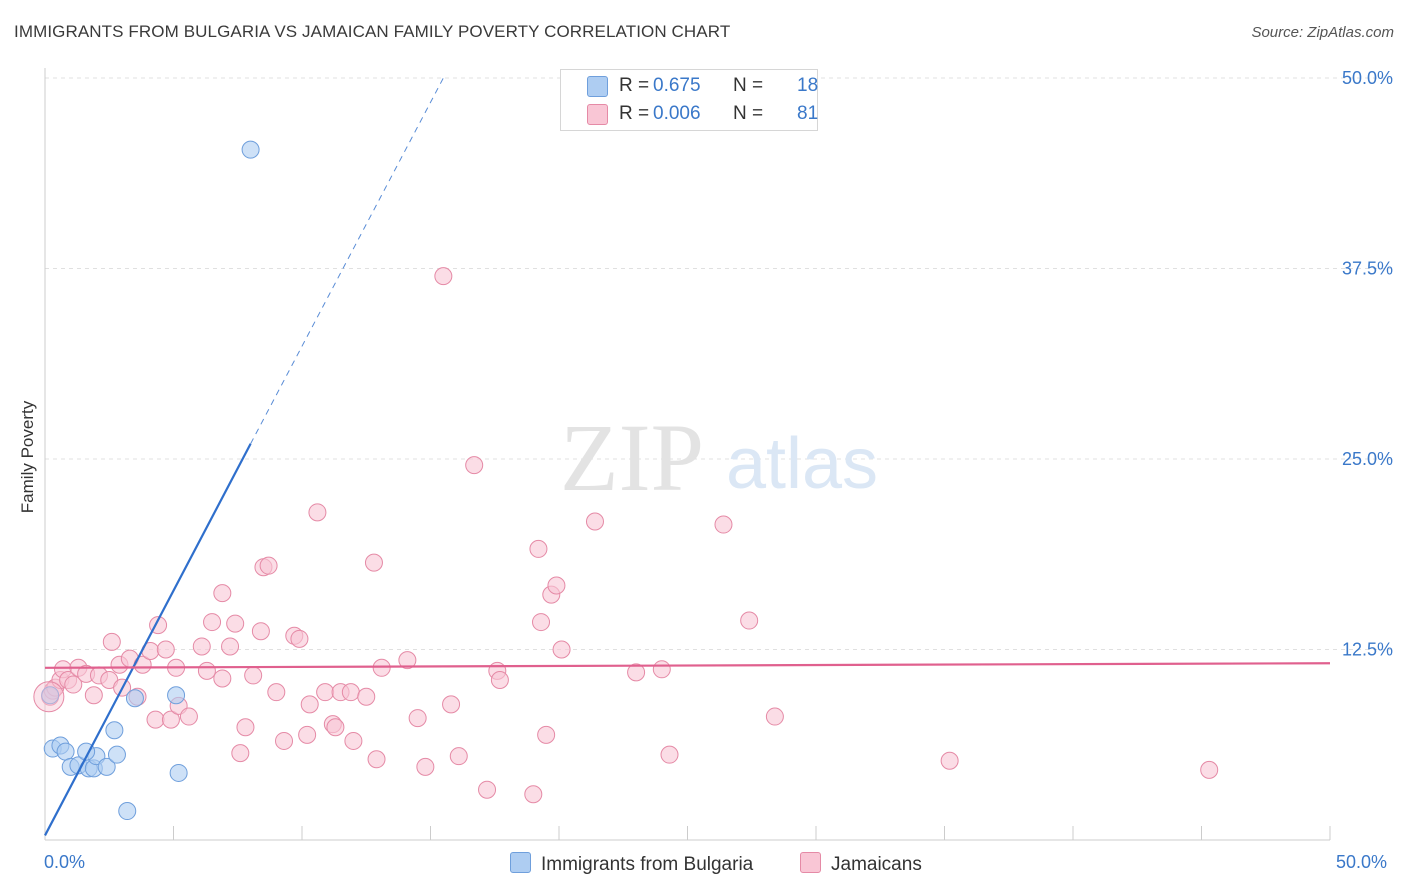  I want to click on x-tick-label-max: 50.0%, so click(1362, 862).